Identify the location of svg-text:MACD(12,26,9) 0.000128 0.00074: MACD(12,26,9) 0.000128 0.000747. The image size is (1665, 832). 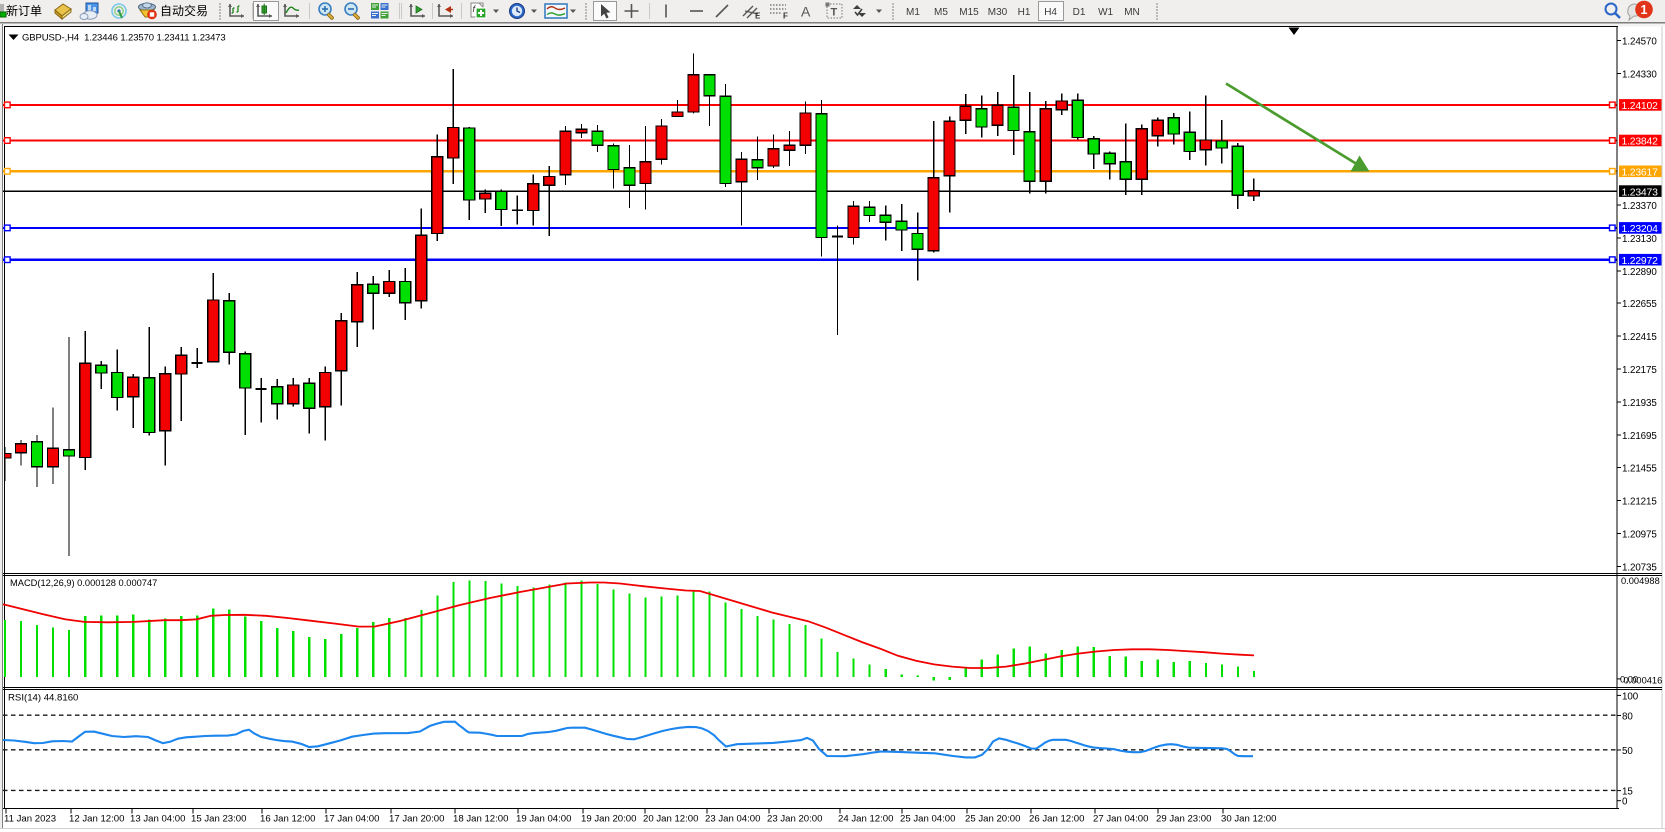
(83, 583).